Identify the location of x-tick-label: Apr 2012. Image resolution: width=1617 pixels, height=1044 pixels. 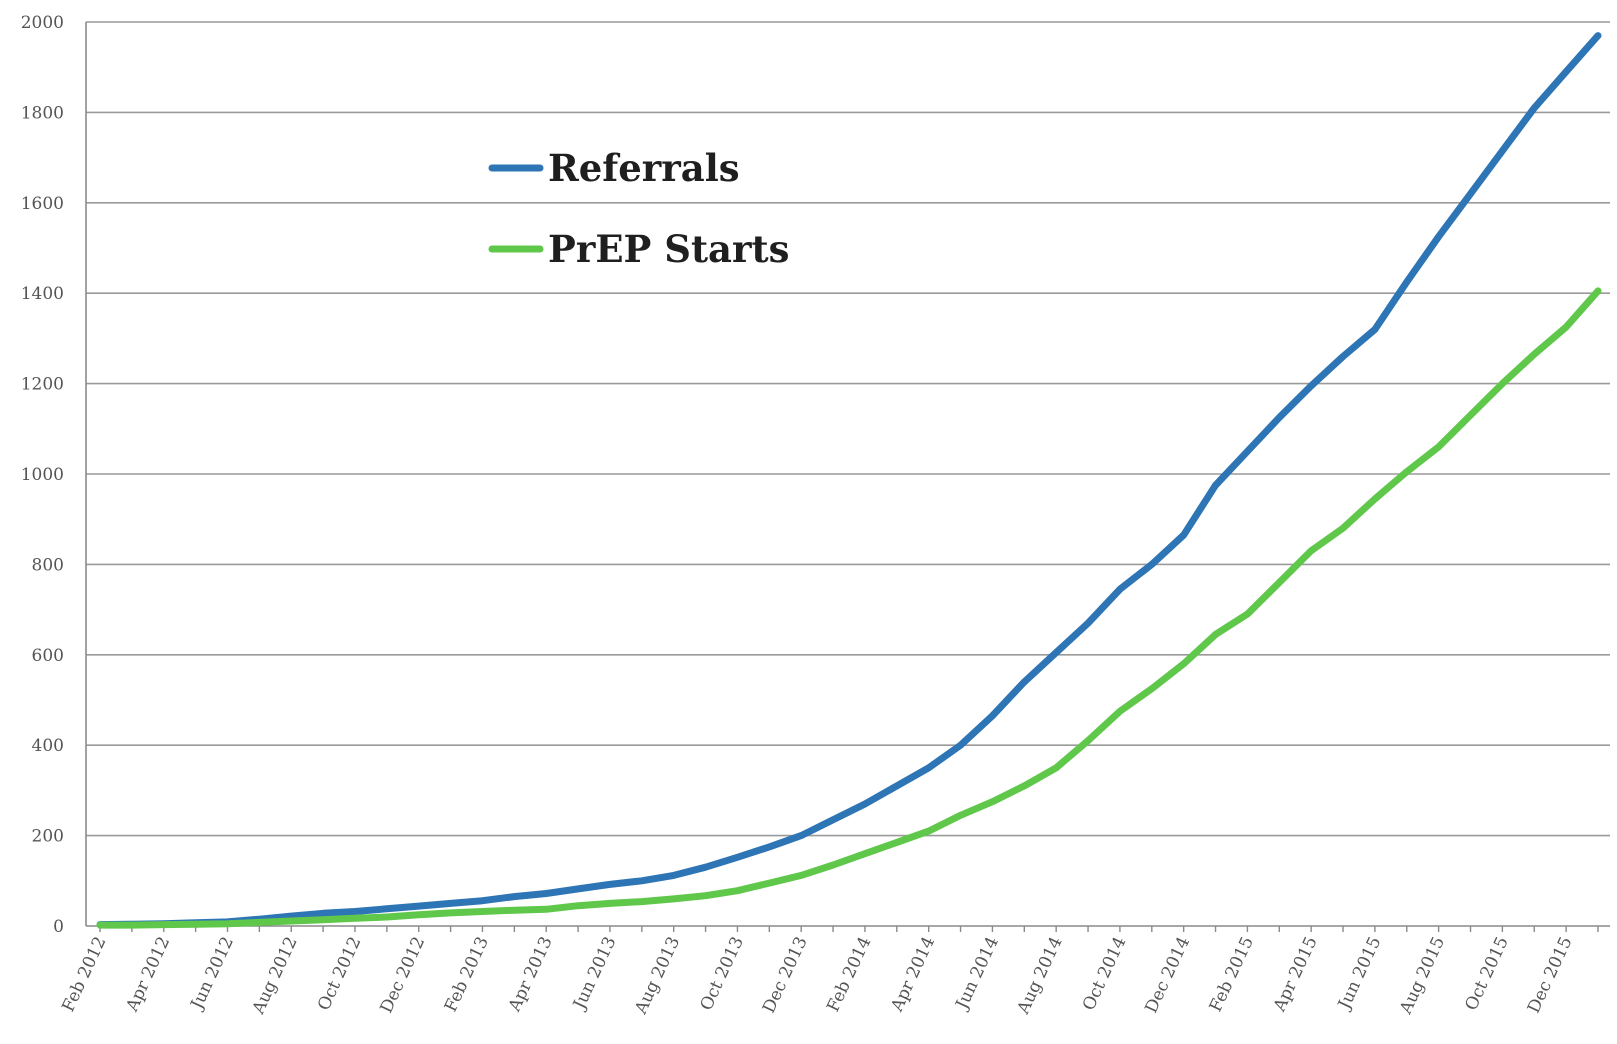
(148, 975).